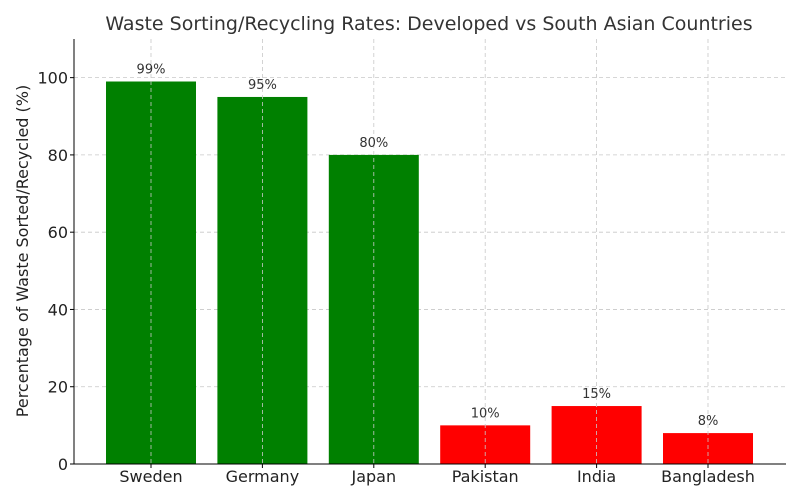 The height and width of the screenshot is (500, 800). I want to click on data-label: 15%, so click(596, 394).